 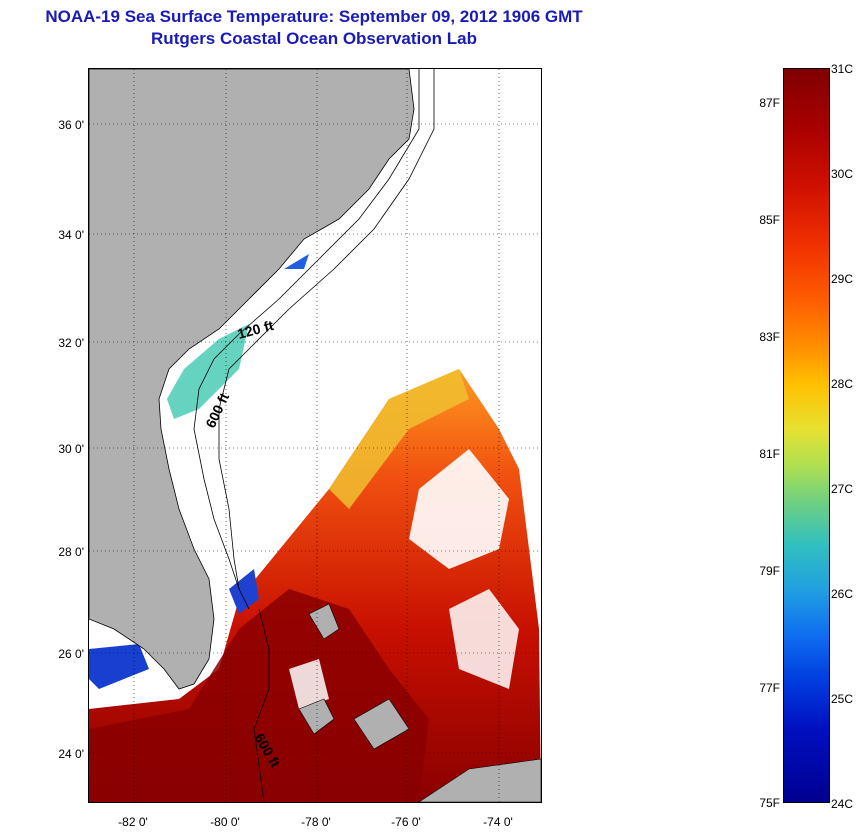 I want to click on lon-tick-label: -74 0', so click(x=498, y=822).